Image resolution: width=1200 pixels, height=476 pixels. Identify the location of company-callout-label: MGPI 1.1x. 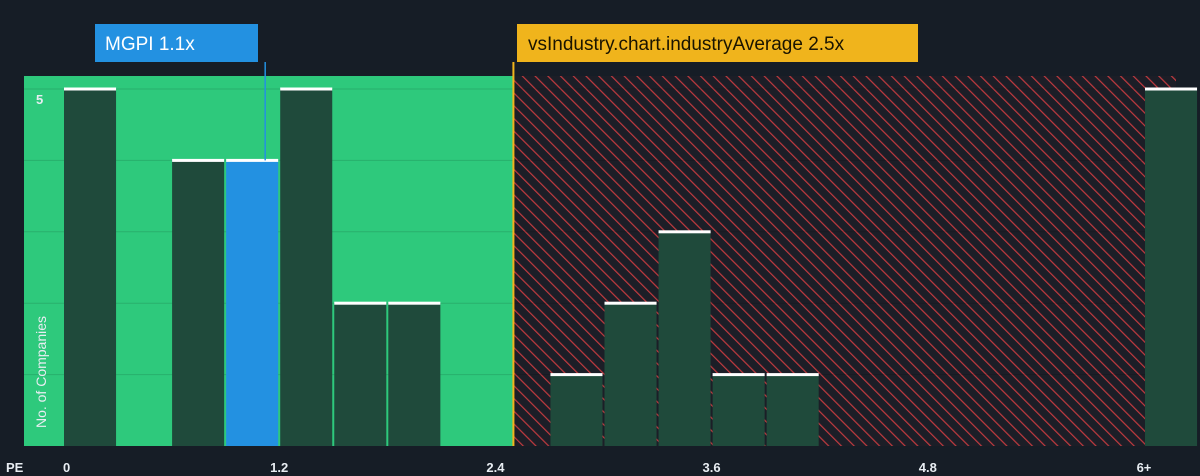
(150, 44).